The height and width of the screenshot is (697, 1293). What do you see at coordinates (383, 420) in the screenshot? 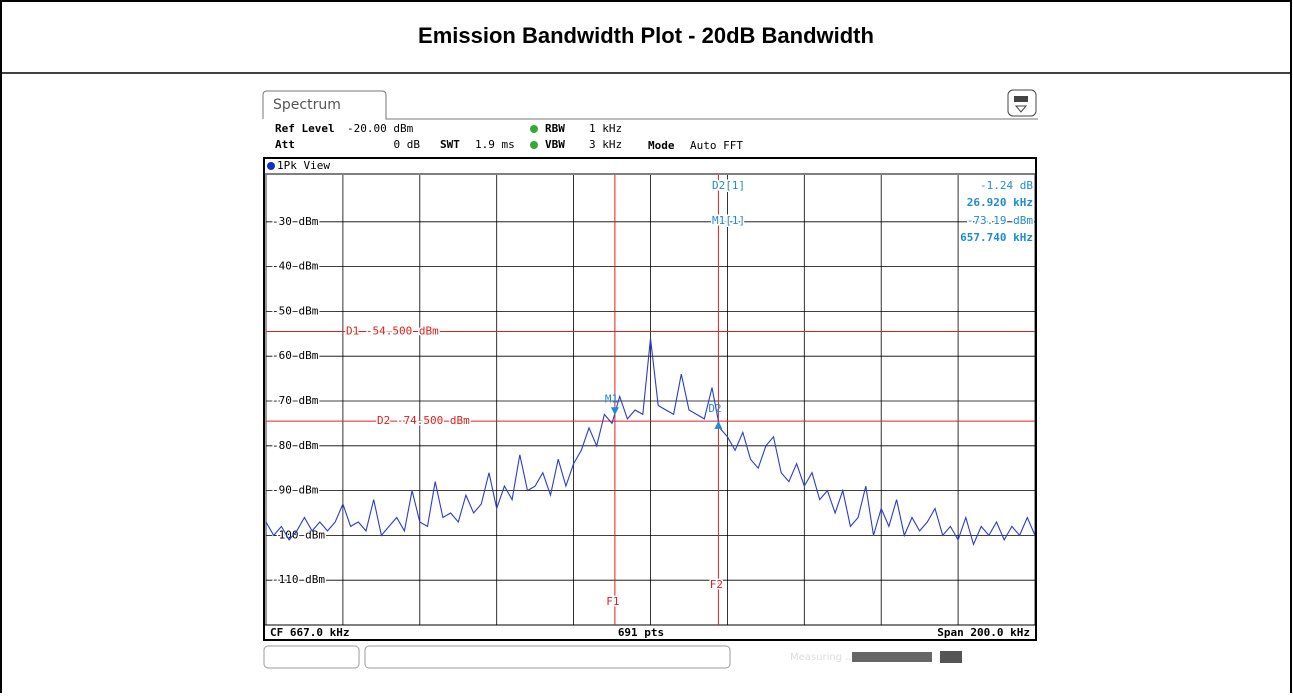
I see `display-line-name: D2` at bounding box center [383, 420].